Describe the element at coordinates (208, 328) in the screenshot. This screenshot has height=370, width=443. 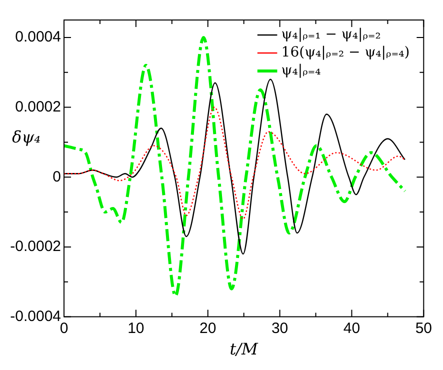
I see `x-tick-label: 20` at that location.